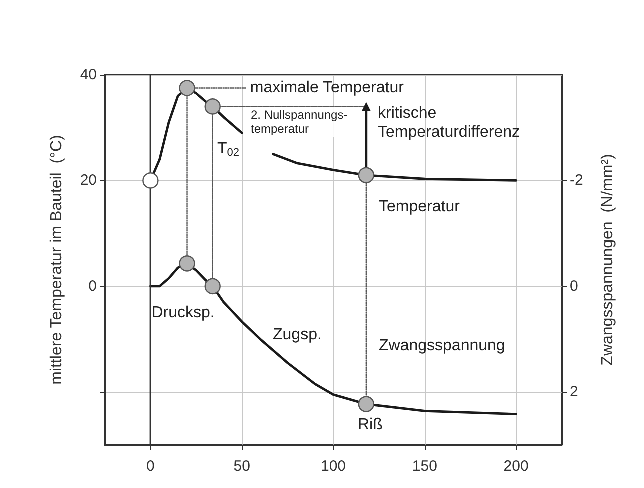 This screenshot has width=644, height=488. What do you see at coordinates (88, 75) in the screenshot?
I see `y-tick-label: 40` at bounding box center [88, 75].